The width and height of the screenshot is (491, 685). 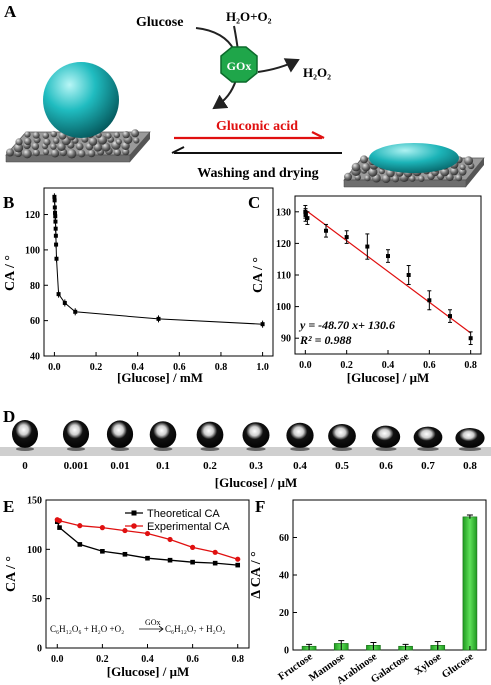 I want to click on reaction-enzyme: GOx, so click(x=153, y=622).